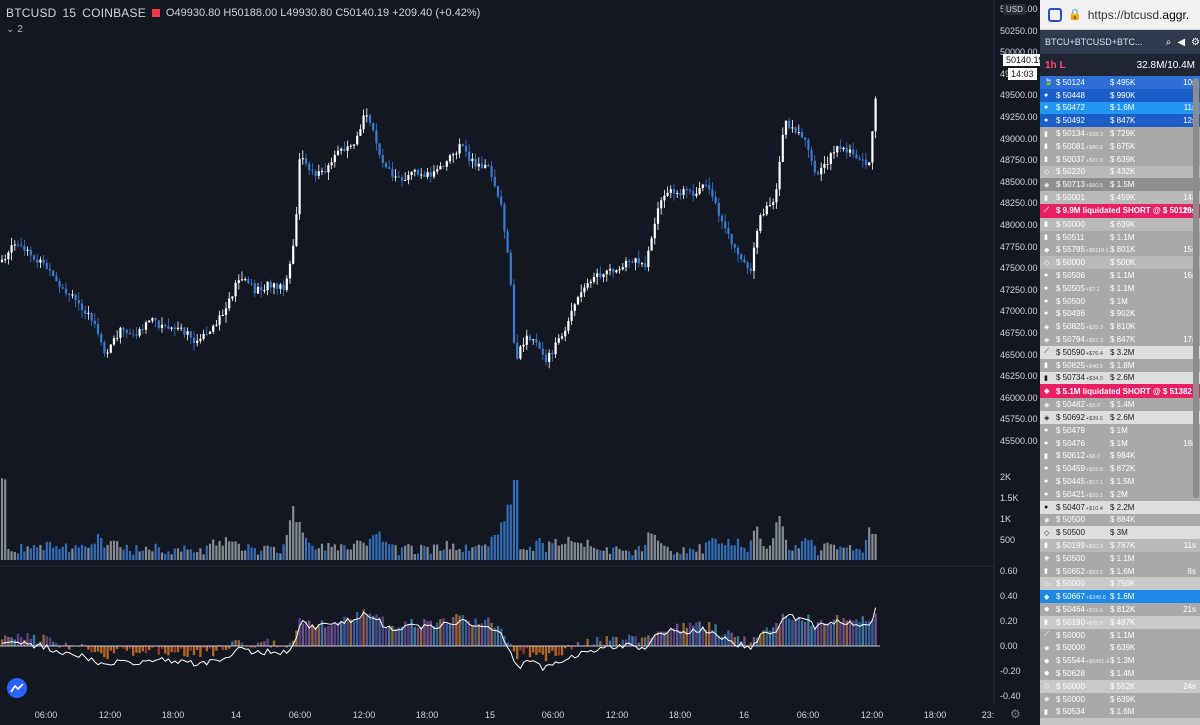 Image resolution: width=1200 pixels, height=725 pixels. I want to click on trade-row: ◆ $ 55795+$5118.1 $ 801K 15s, so click(1120, 250).